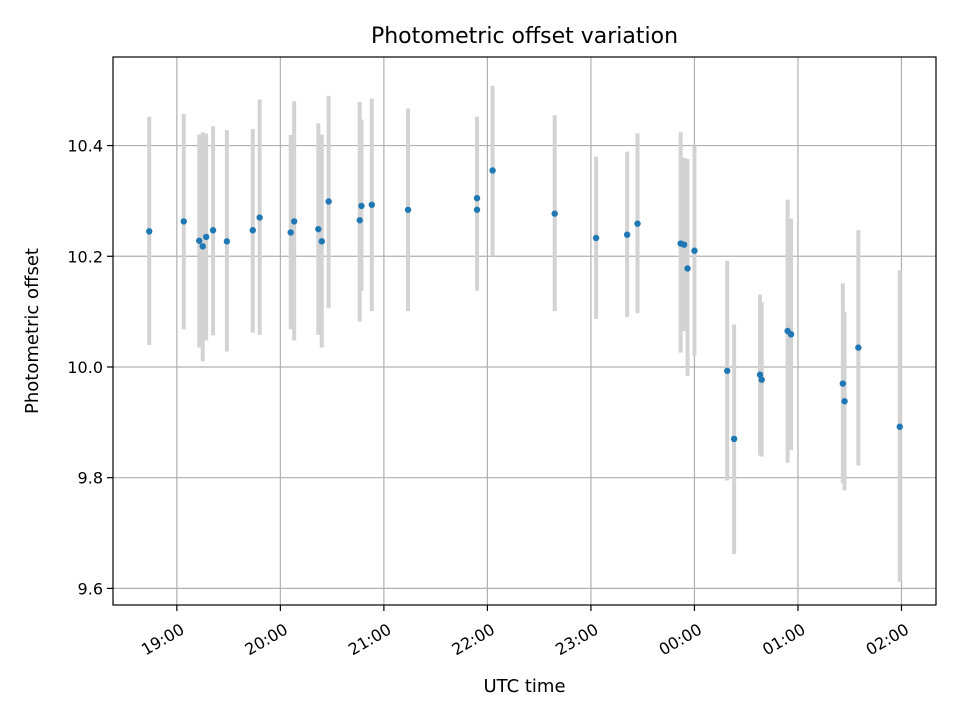 The height and width of the screenshot is (720, 960). Describe the element at coordinates (266, 640) in the screenshot. I see `x-tick-label: 20:00` at that location.